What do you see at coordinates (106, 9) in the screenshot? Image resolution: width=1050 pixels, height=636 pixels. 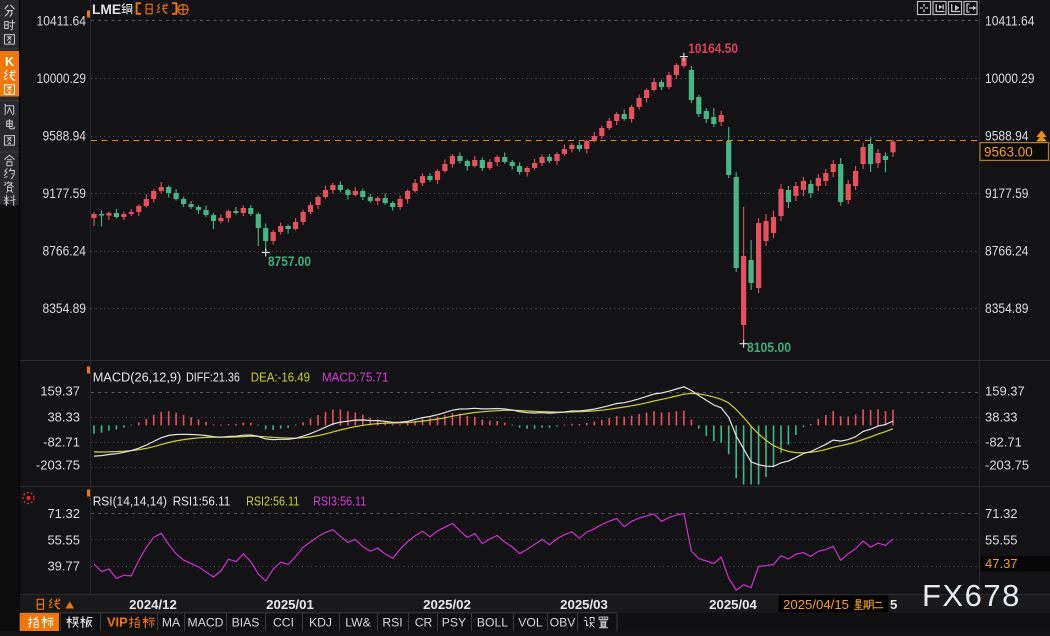 I see `svg-text: LME` at bounding box center [106, 9].